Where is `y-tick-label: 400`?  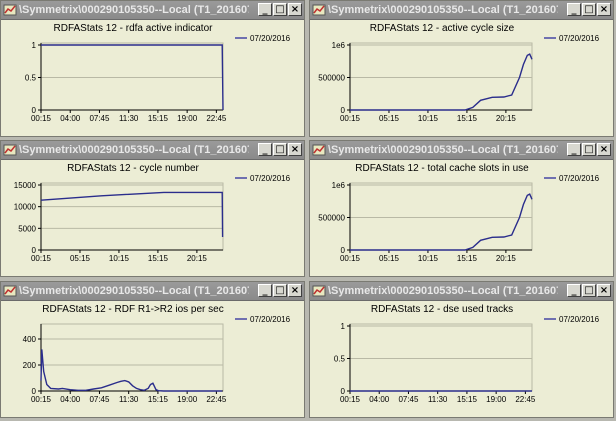 y-tick-label: 400 is located at coordinates (30, 339).